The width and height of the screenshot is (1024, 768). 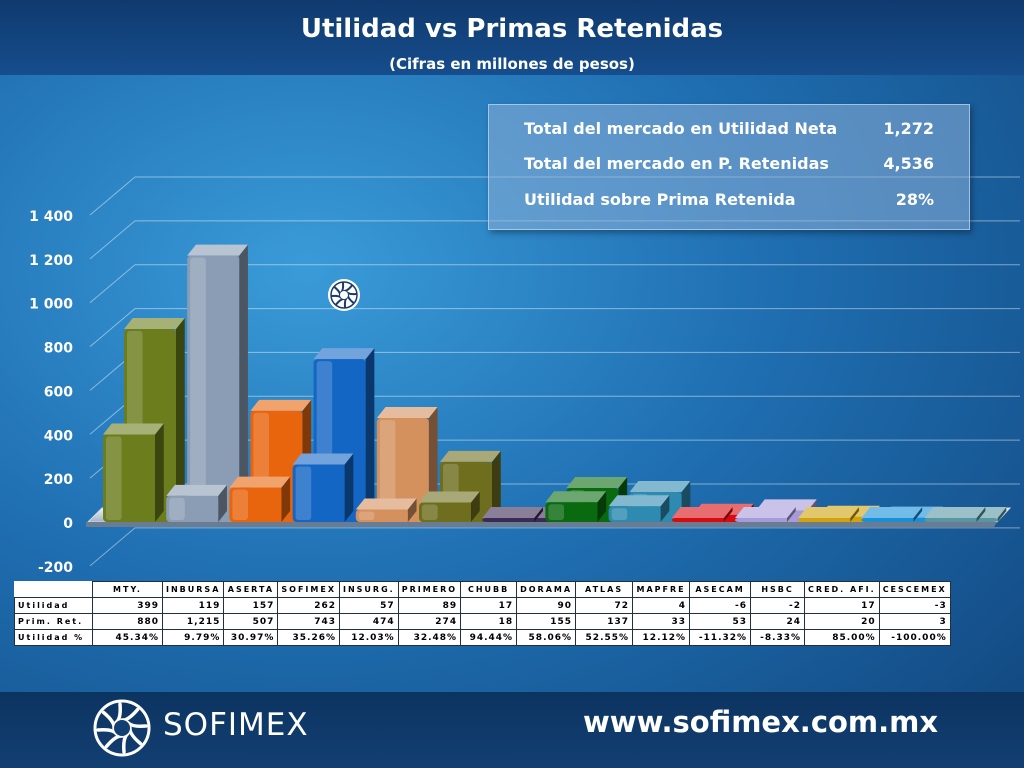 What do you see at coordinates (720, 621) in the screenshot?
I see `table-cell: 53` at bounding box center [720, 621].